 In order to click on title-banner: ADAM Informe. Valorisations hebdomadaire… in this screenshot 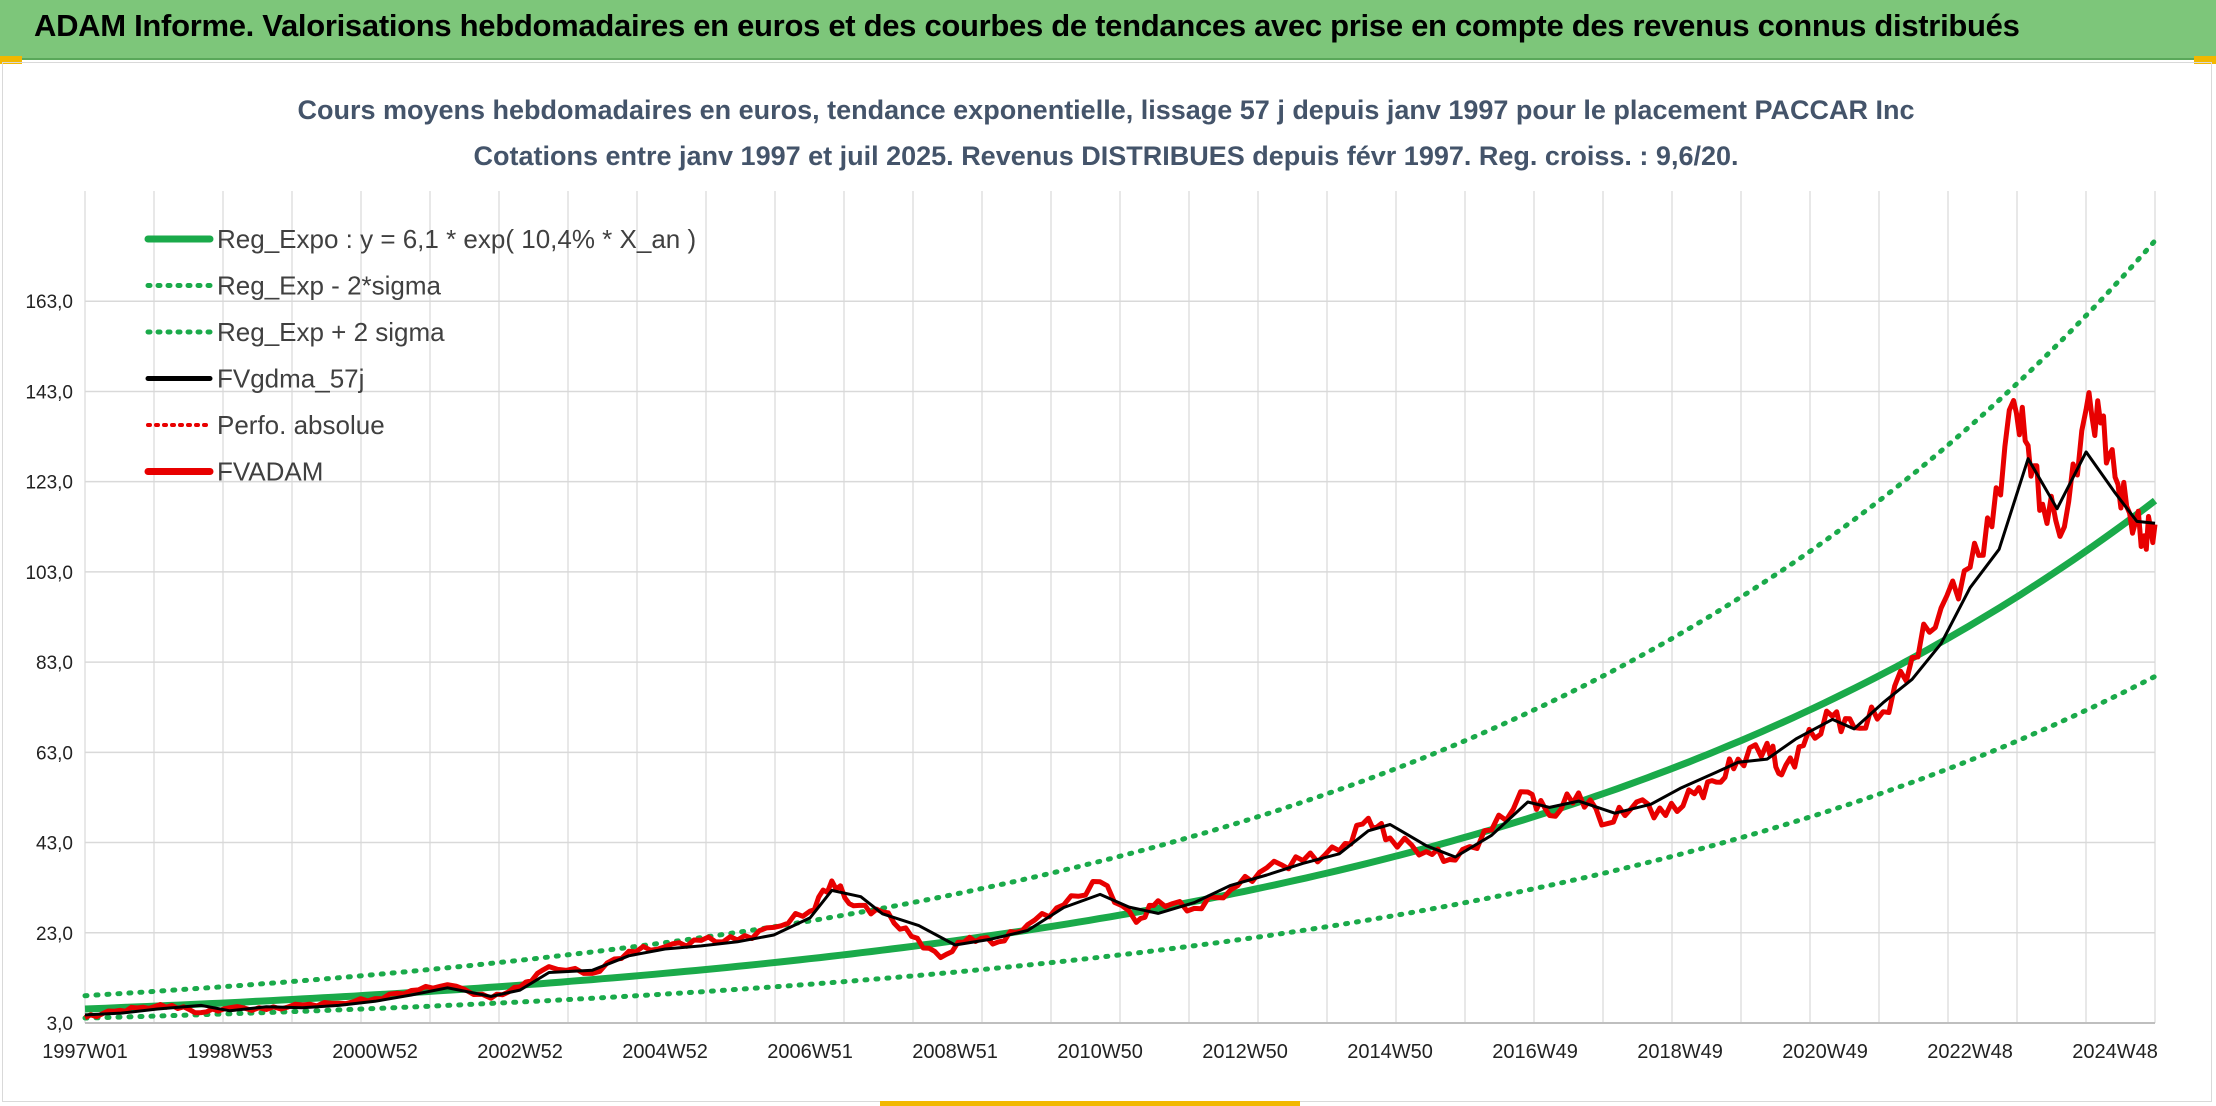, I will do `click(1108, 30)`.